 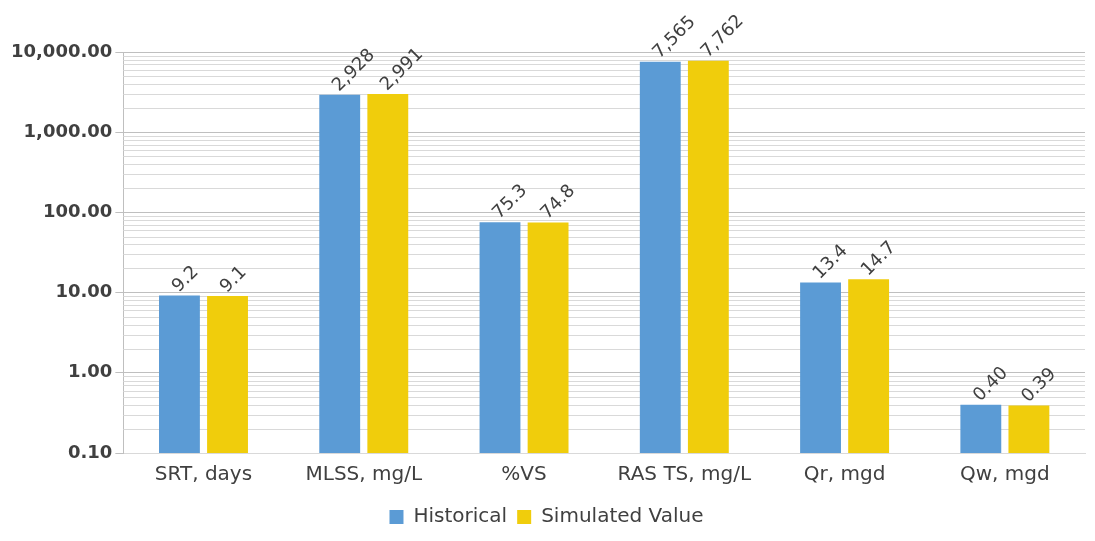 I want to click on legend-label: Historical, so click(x=460, y=515).